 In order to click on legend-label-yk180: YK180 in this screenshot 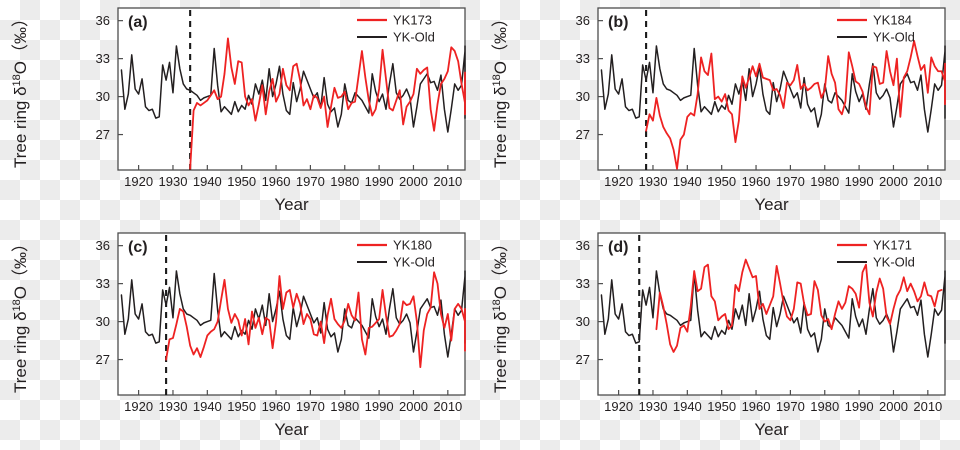, I will do `click(412, 245)`.